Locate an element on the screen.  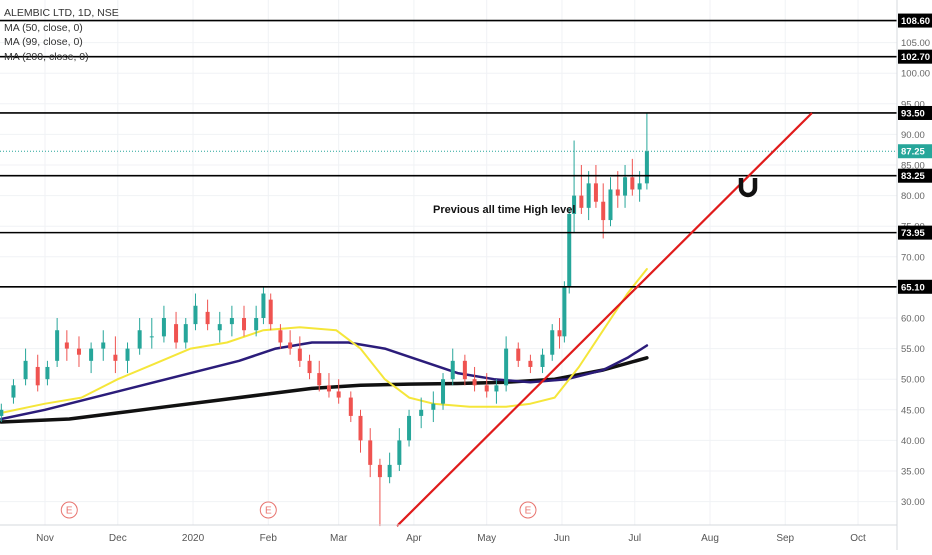
level-price-label: 108.60 is located at coordinates (915, 21).